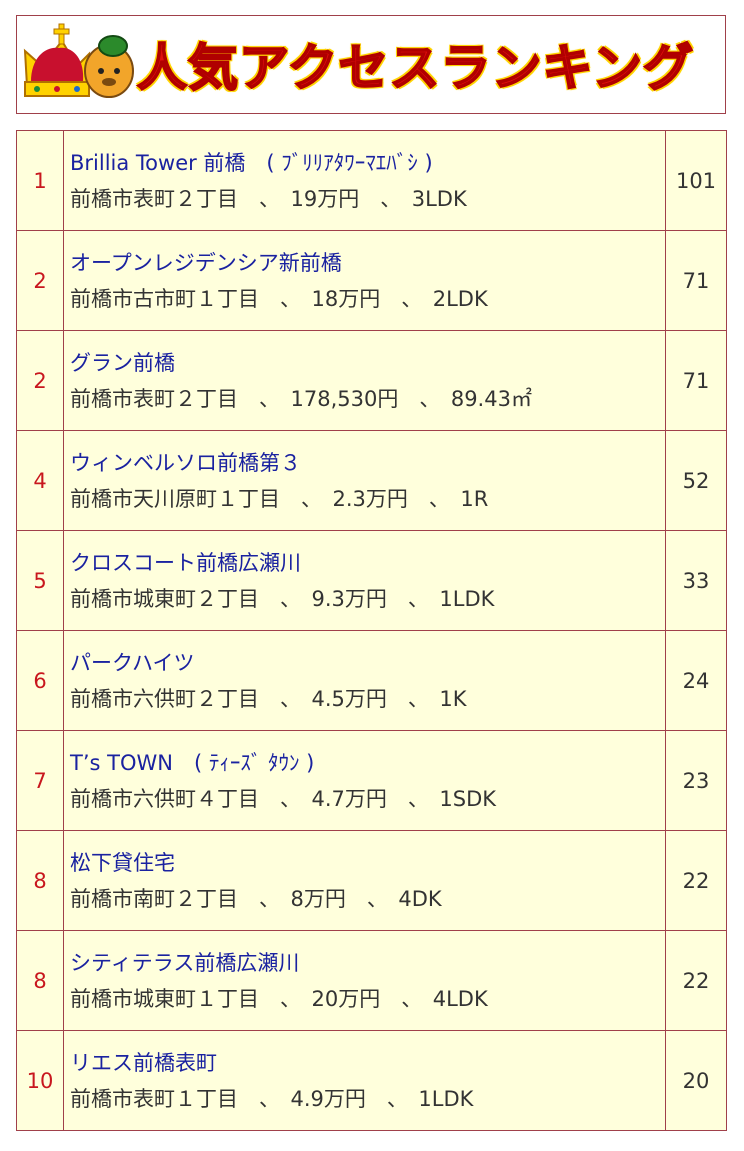 The height and width of the screenshot is (1151, 744). What do you see at coordinates (282, 598) in the screenshot?
I see `property-detail: 前橋市城東町２丁目 、 9.3万円 、 1LDK` at bounding box center [282, 598].